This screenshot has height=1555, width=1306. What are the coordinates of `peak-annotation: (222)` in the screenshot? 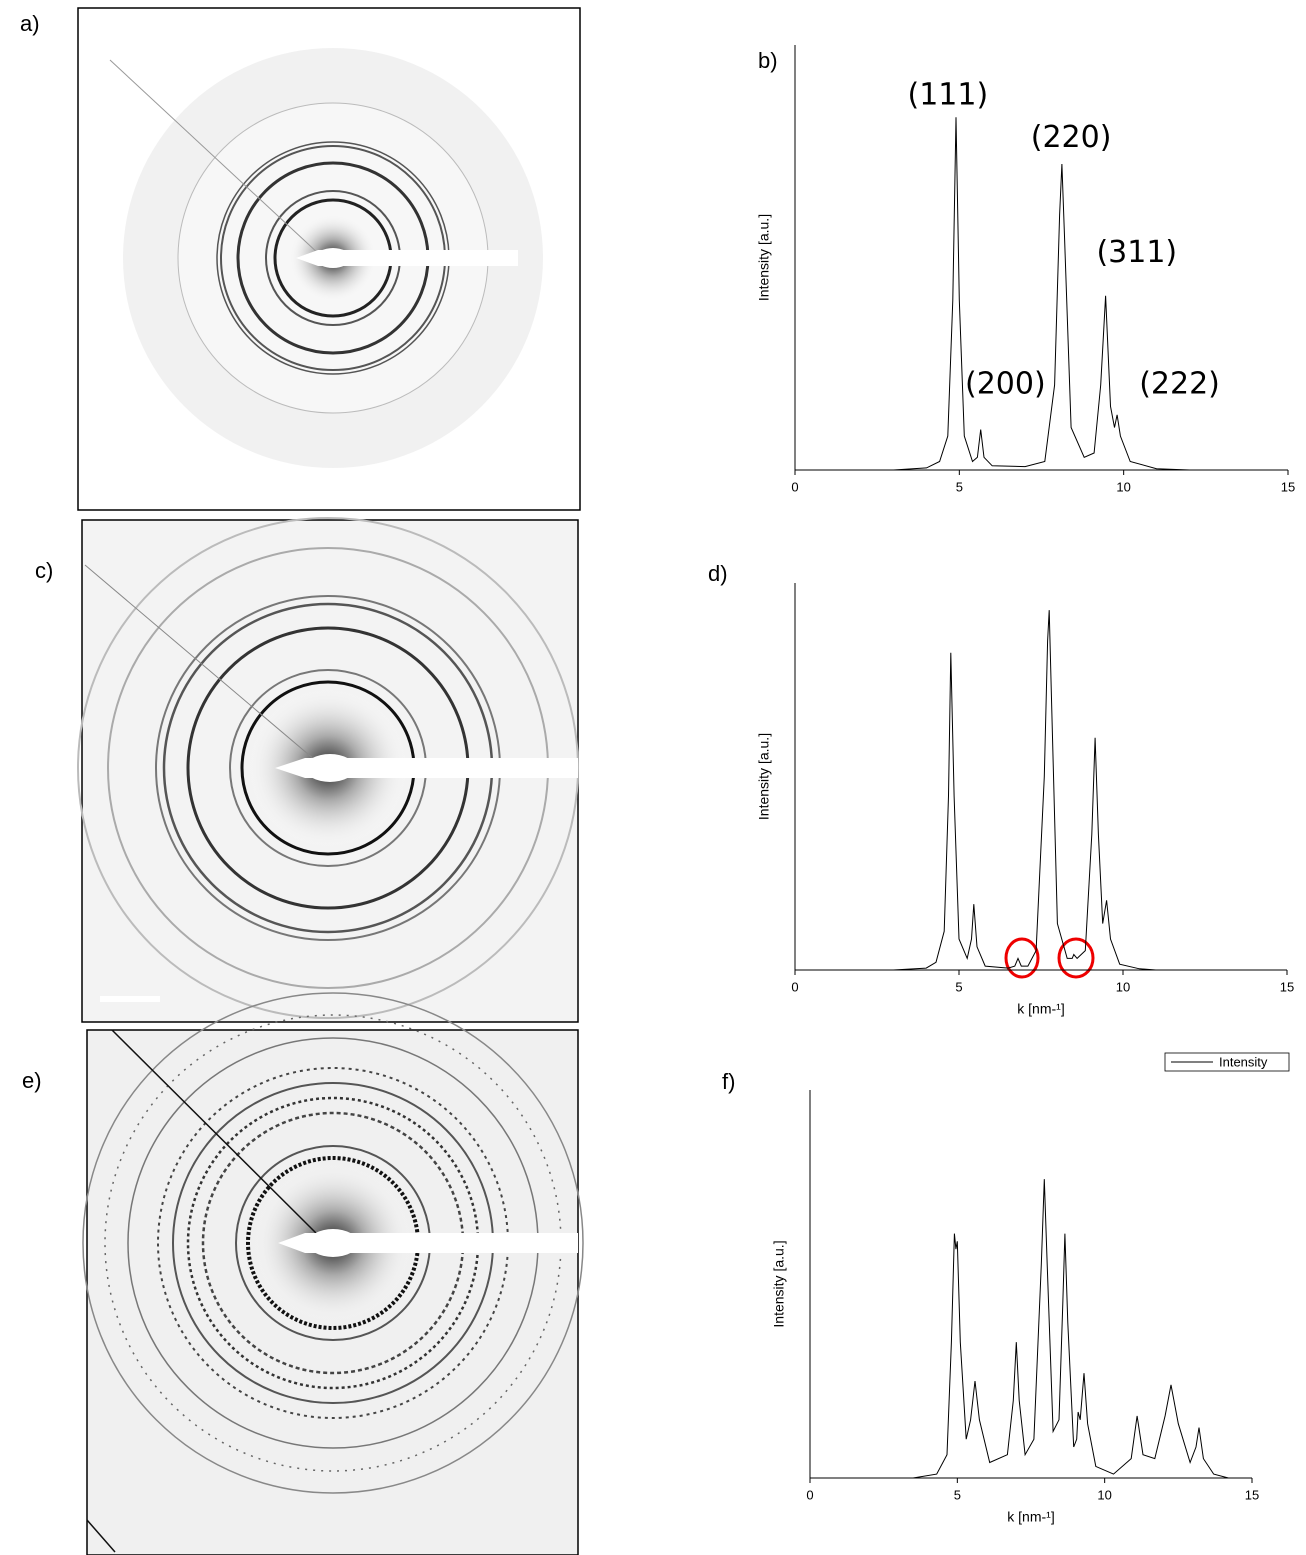 It's located at (1179, 384).